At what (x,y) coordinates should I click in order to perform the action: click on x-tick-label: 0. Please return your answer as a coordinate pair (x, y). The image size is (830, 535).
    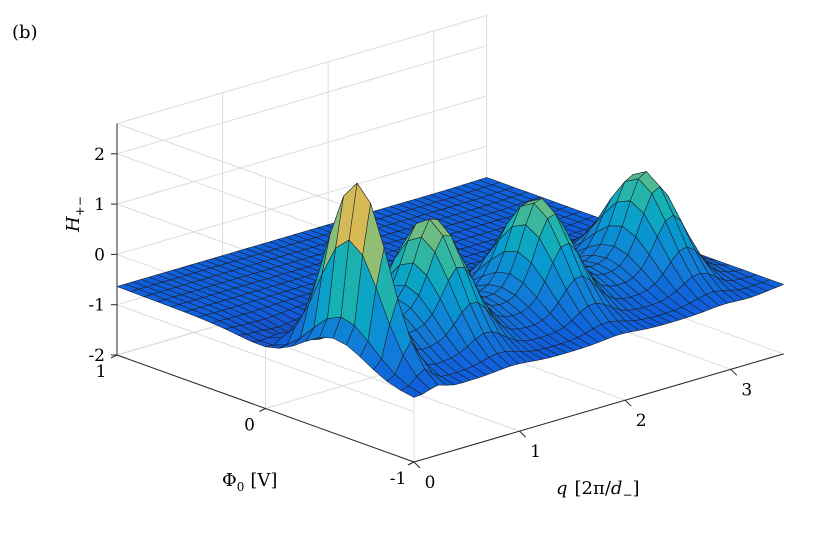
    Looking at the image, I should click on (430, 483).